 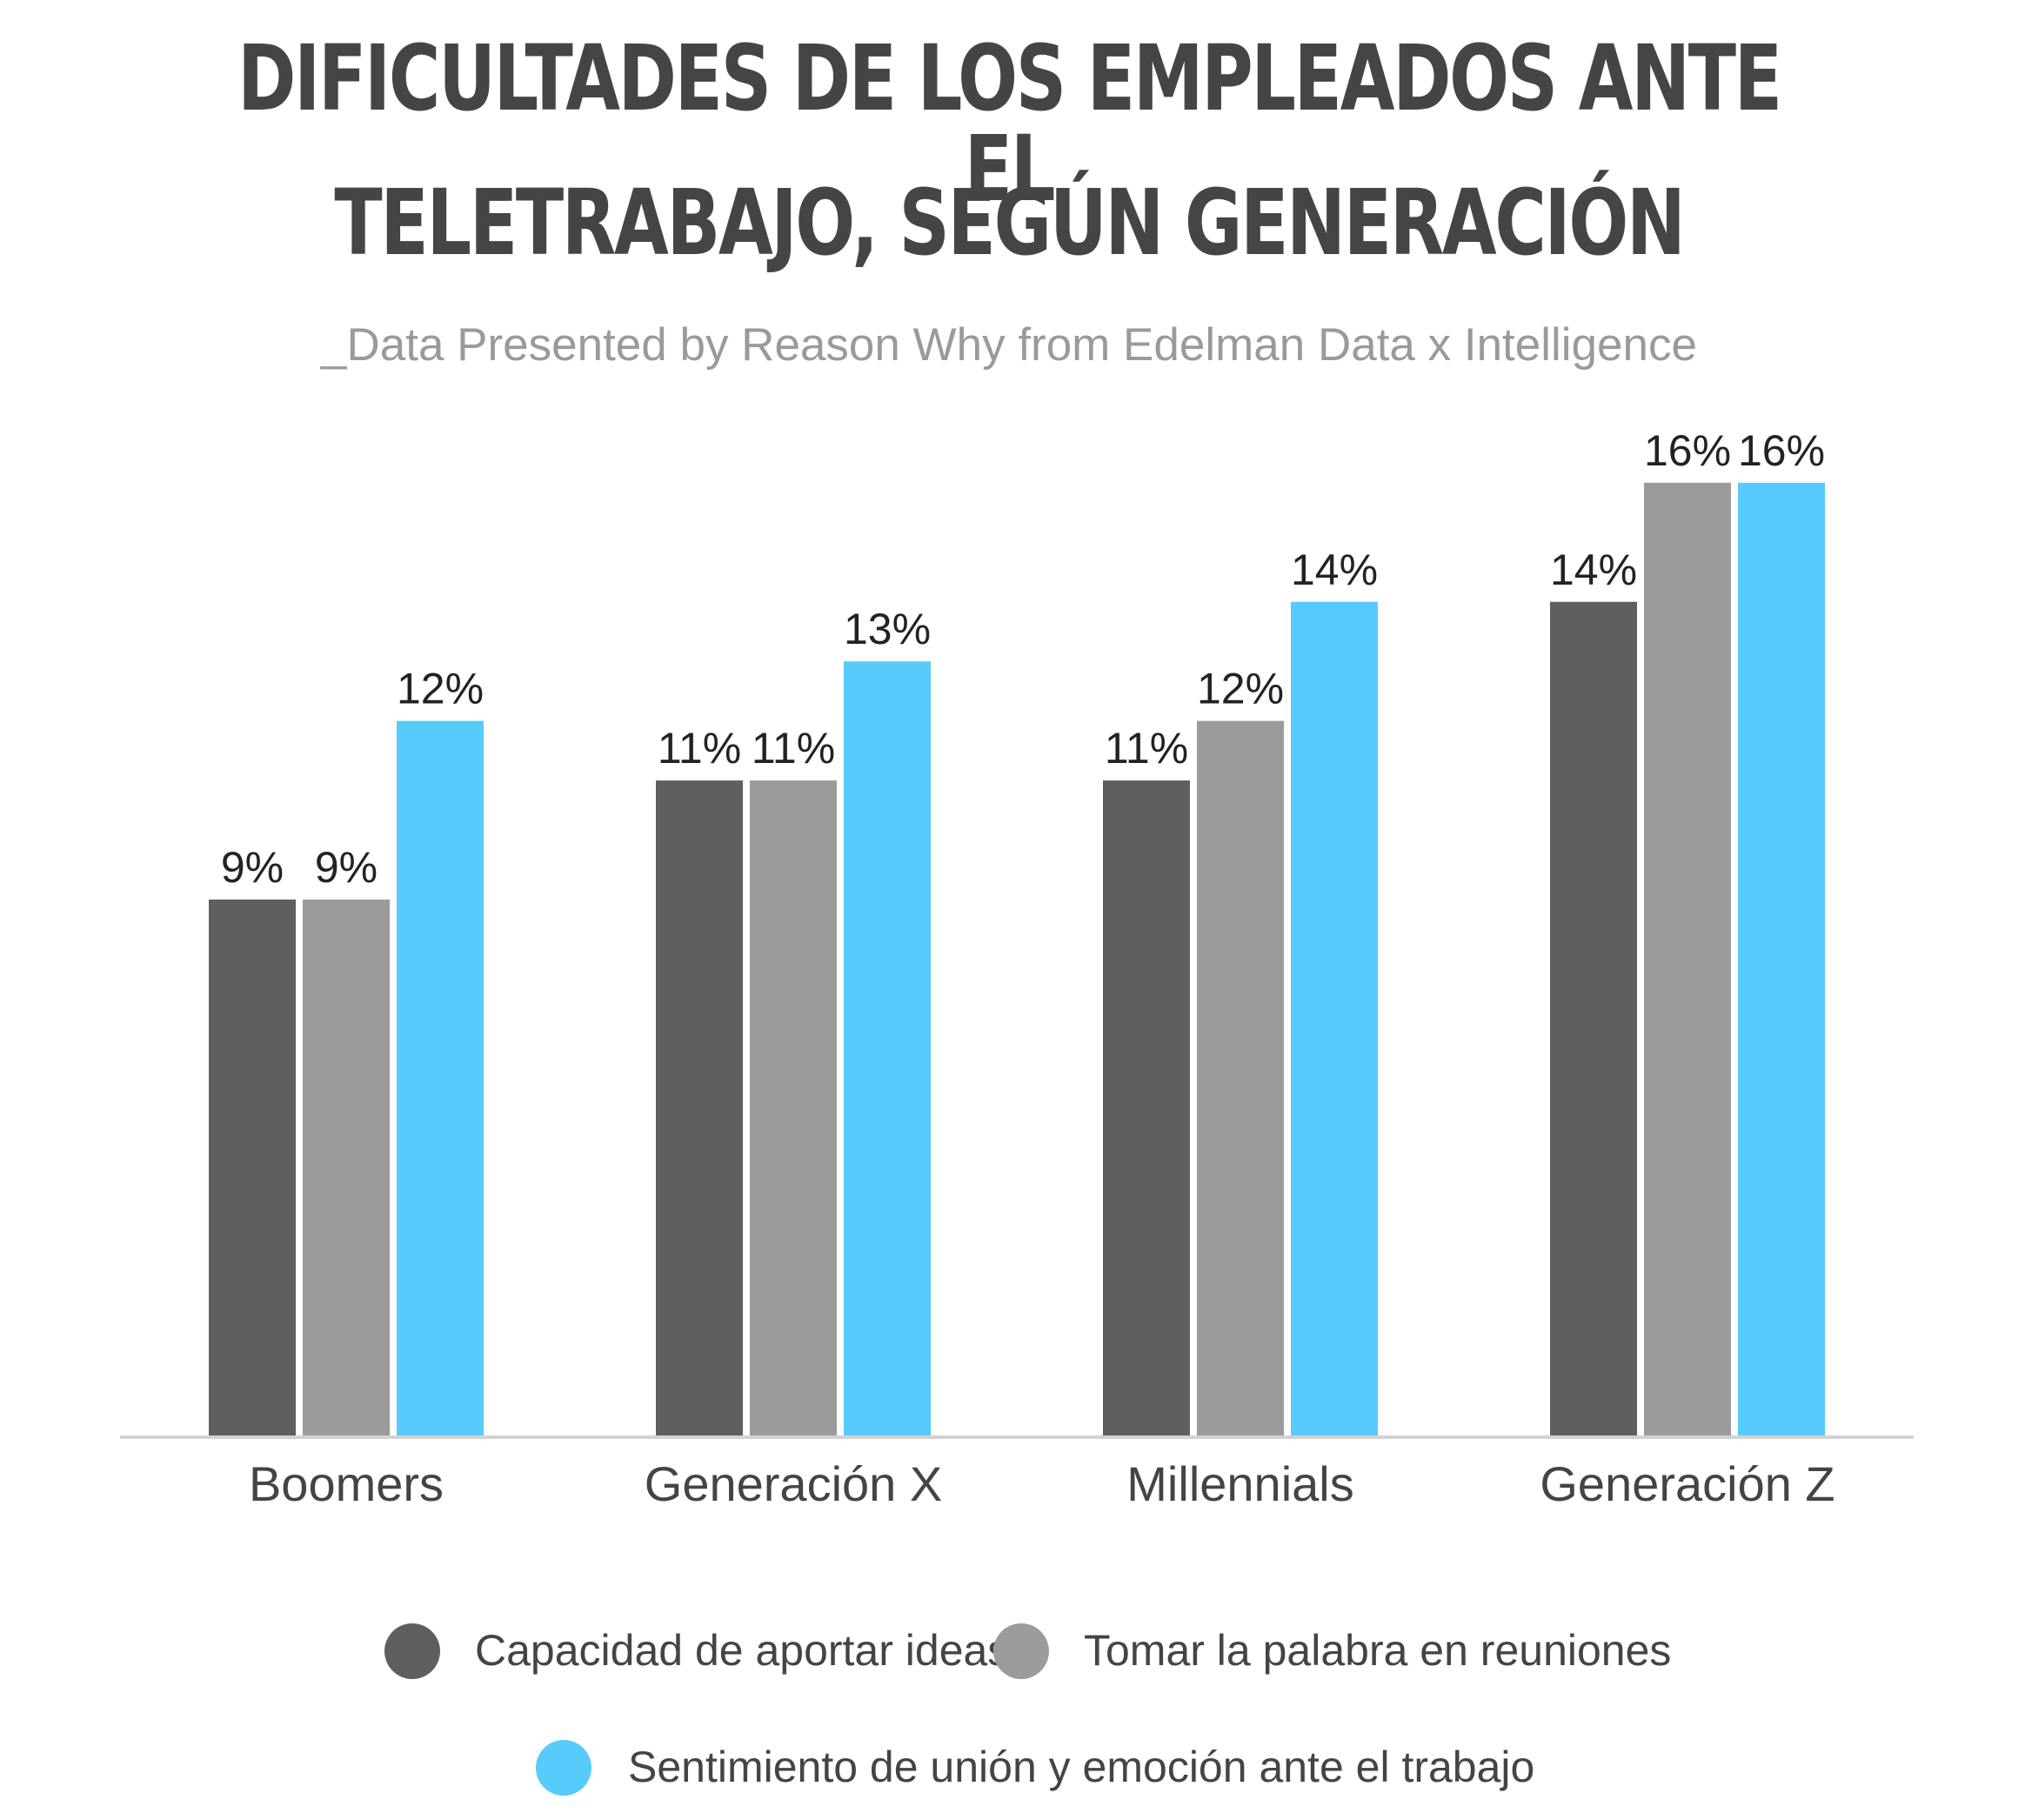 I want to click on data-label-3-1: 12%, so click(x=440, y=689).